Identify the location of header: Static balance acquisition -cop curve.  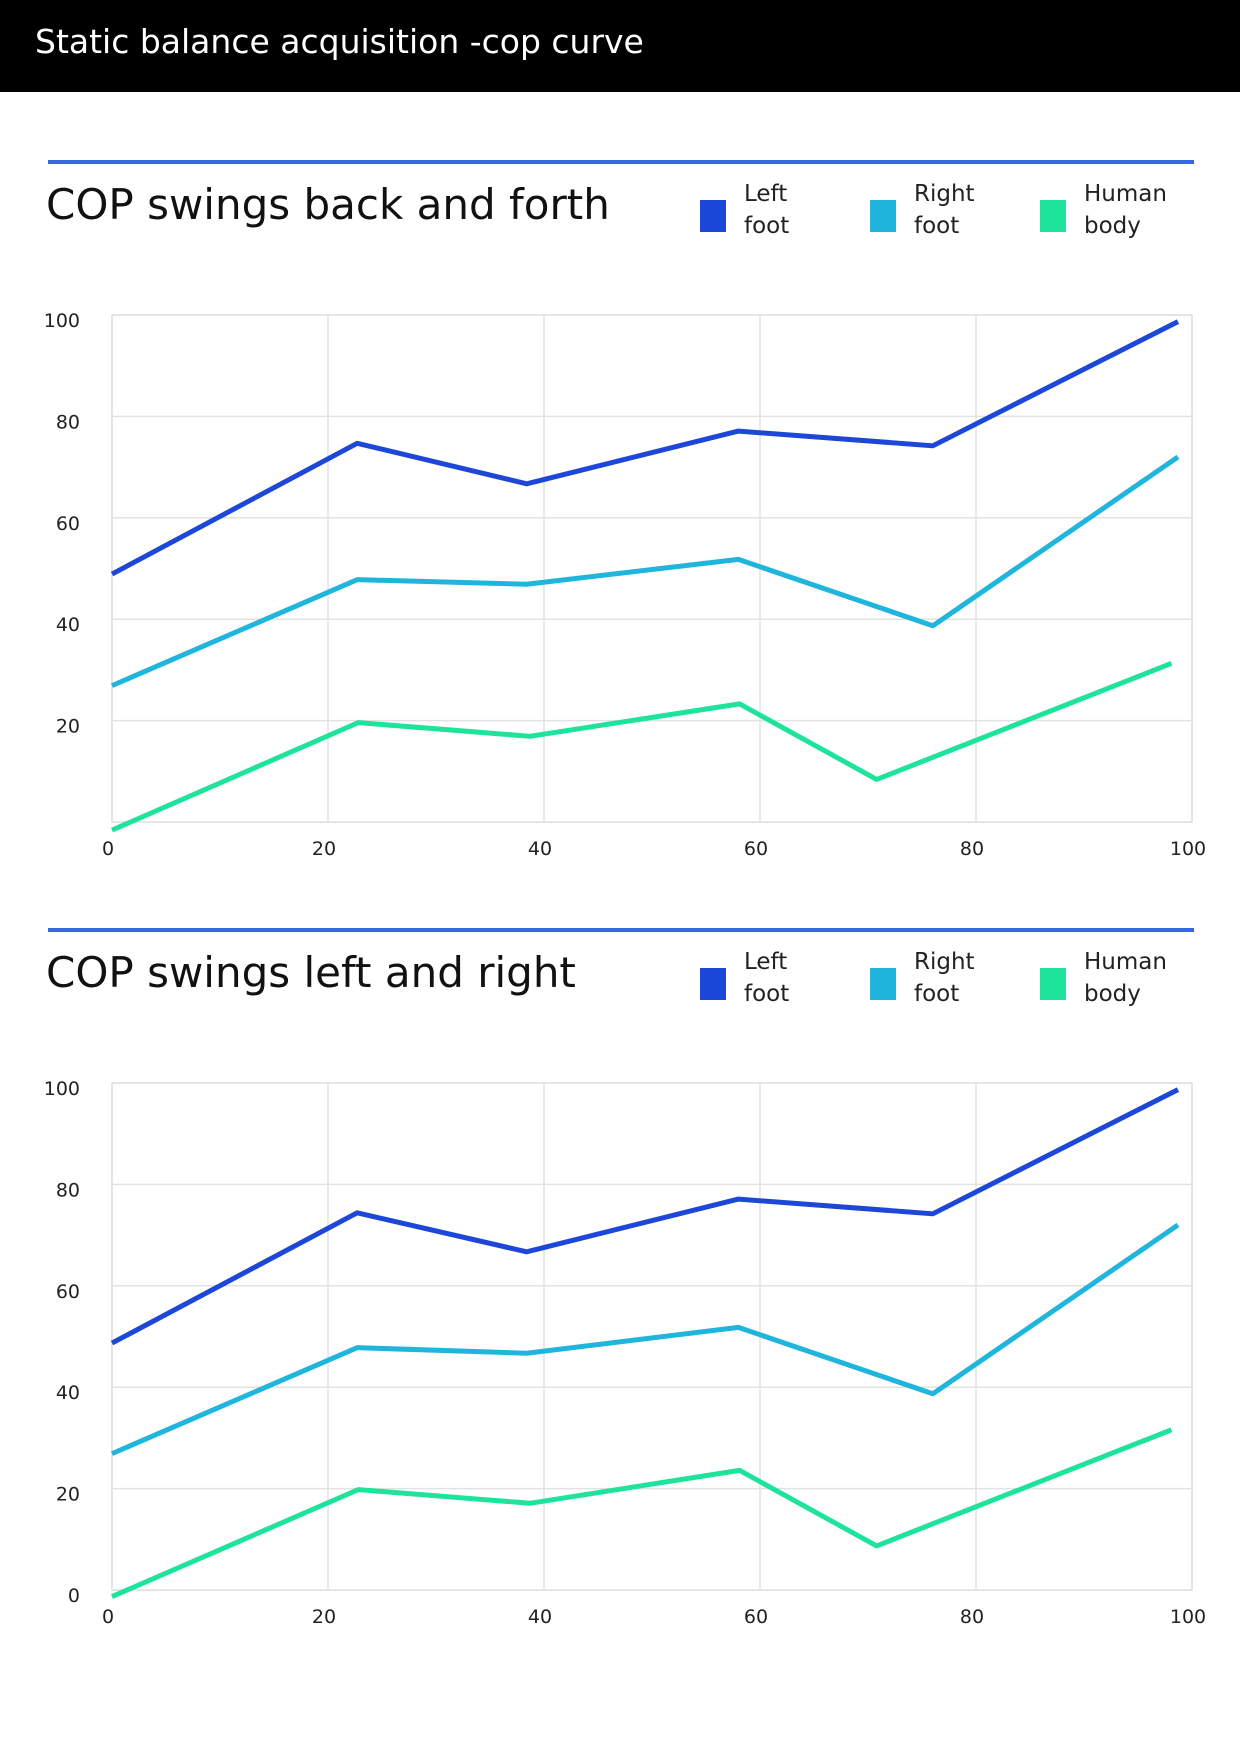
(620, 46).